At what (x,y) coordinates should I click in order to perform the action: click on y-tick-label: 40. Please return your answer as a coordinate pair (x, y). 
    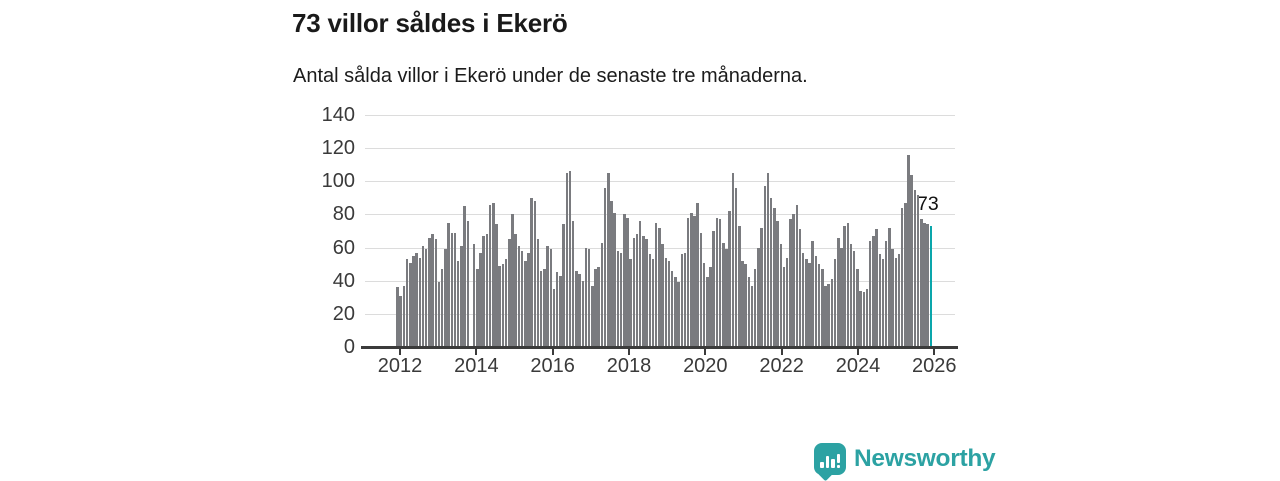
    Looking at the image, I should click on (343, 280).